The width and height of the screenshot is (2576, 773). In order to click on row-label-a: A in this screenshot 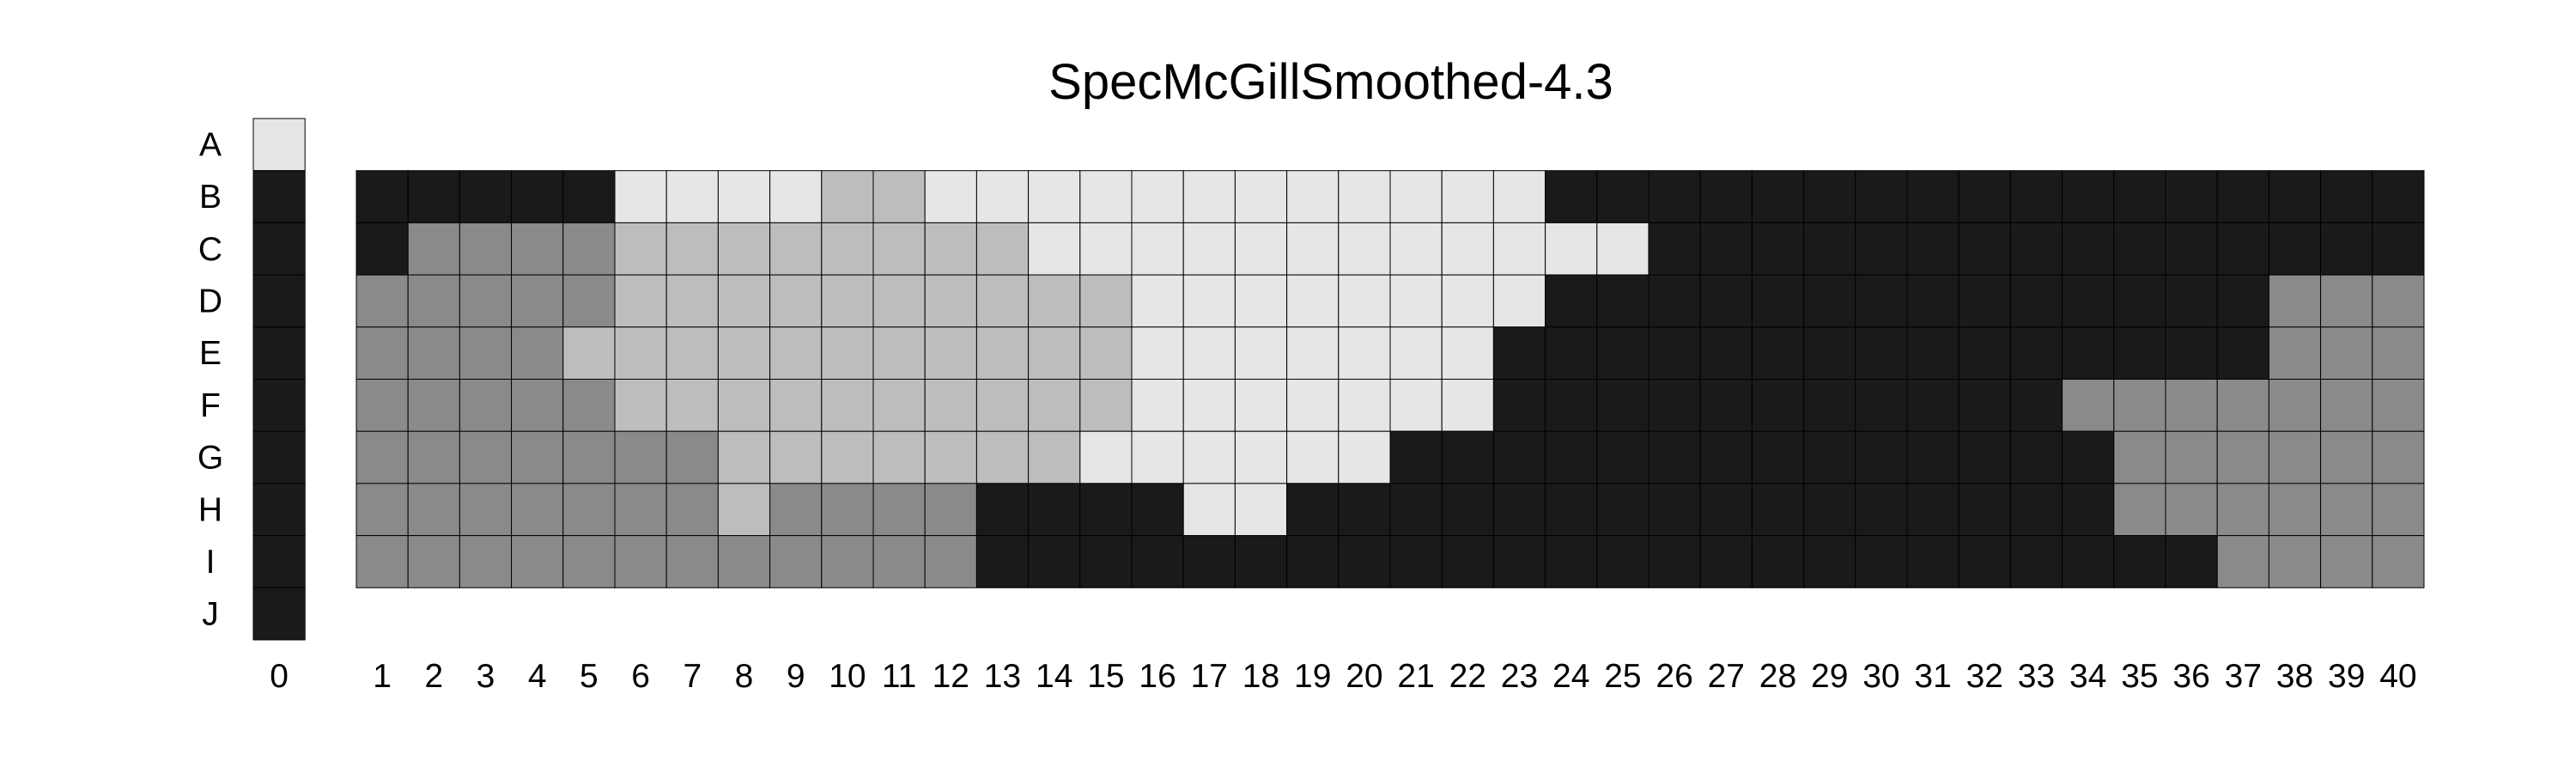, I will do `click(210, 144)`.